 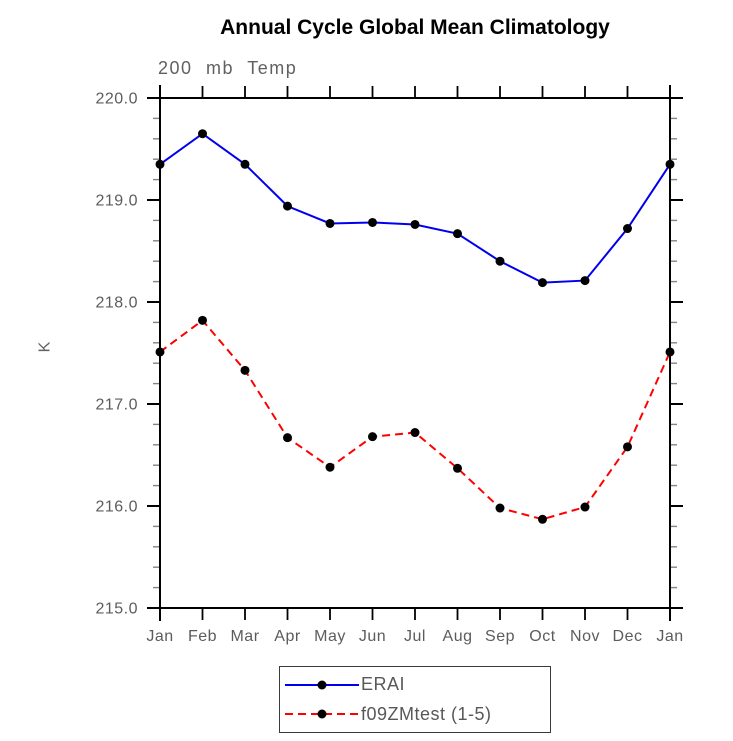 I want to click on x-tick-label: Jun, so click(x=372, y=636).